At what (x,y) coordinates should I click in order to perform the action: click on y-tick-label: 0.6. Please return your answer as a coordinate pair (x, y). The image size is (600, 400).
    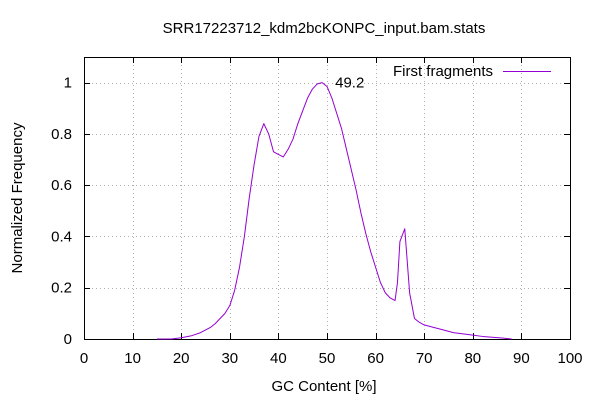
    Looking at the image, I should click on (61, 185).